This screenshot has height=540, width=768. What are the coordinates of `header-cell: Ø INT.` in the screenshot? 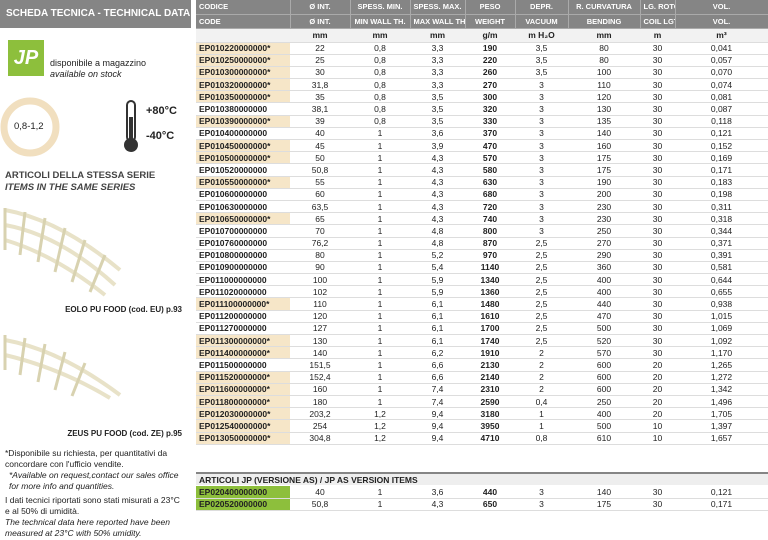 It's located at (320, 7).